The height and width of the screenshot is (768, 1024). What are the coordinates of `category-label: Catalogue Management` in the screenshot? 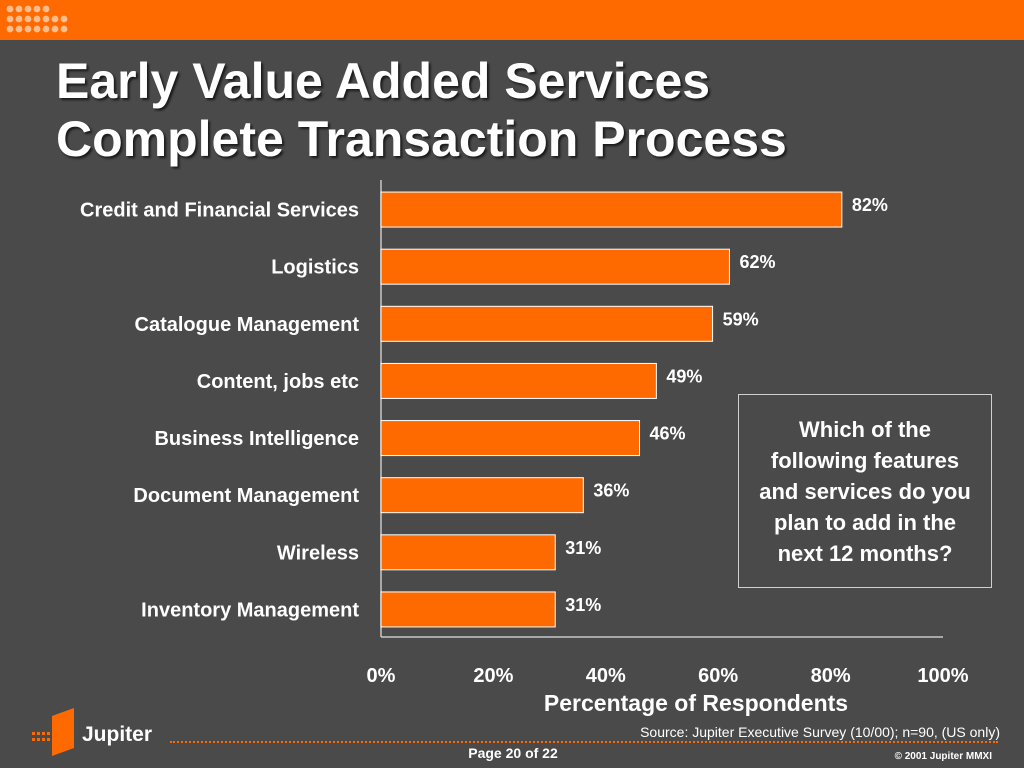 It's located at (247, 325).